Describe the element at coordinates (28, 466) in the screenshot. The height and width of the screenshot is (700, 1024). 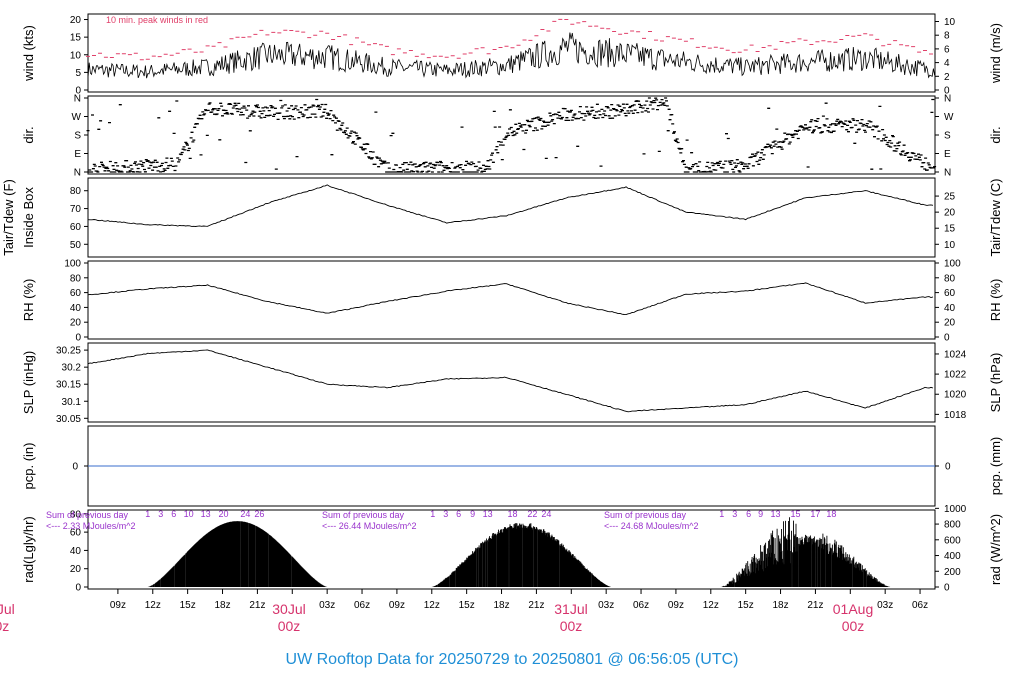
I see `ylabel-left: pcp. (in)` at that location.